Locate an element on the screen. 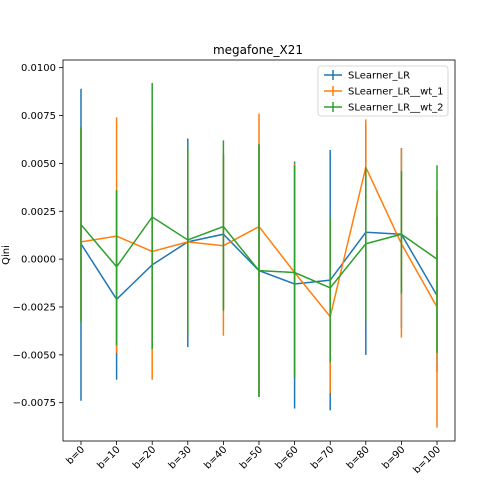  legend-box is located at coordinates (383, 91).